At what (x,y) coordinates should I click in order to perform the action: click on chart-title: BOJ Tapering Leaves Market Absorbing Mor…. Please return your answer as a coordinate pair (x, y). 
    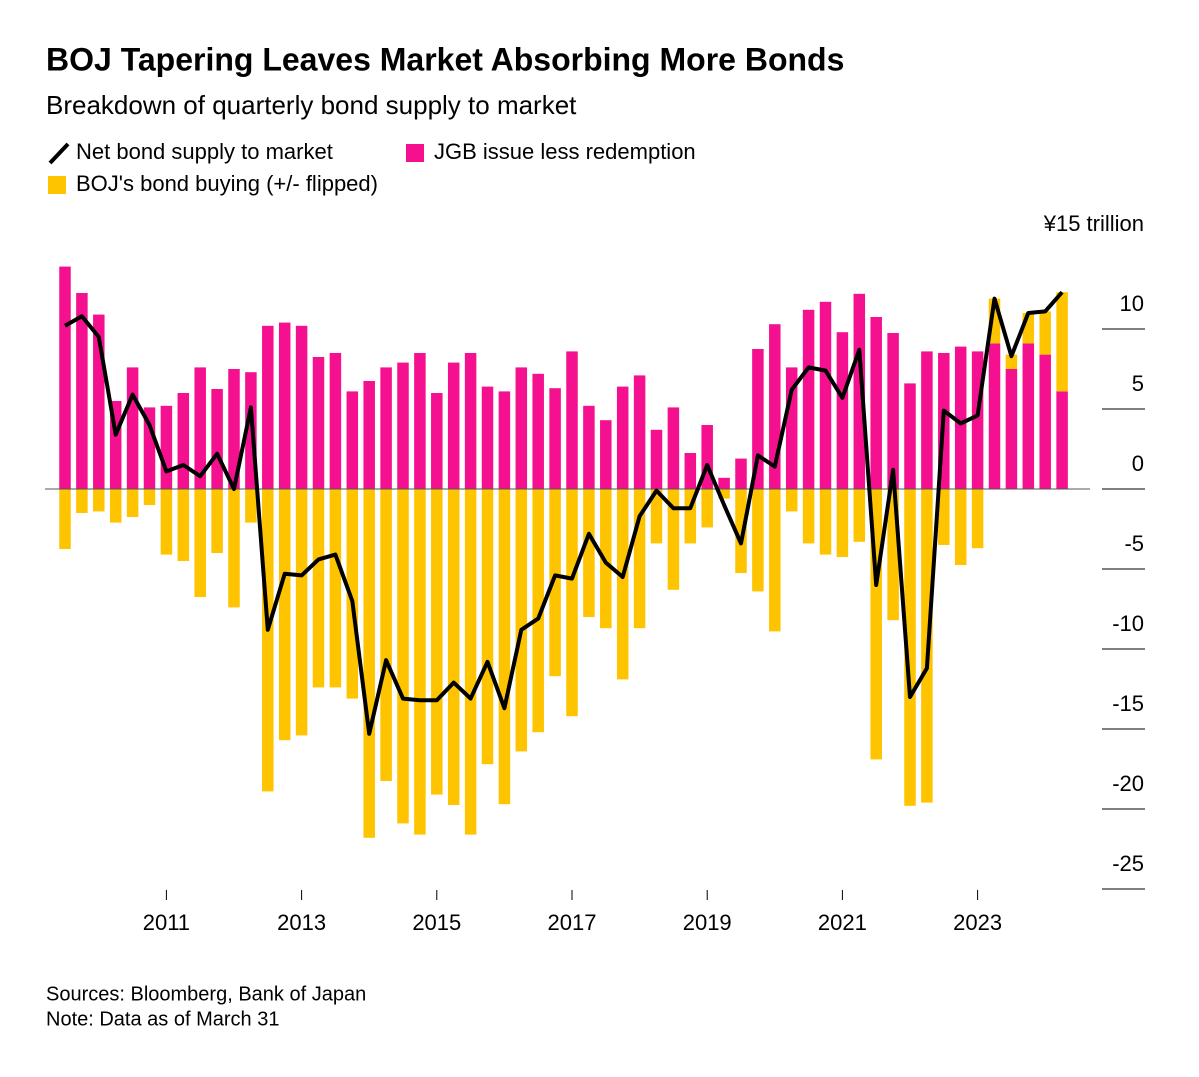
    Looking at the image, I should click on (445, 59).